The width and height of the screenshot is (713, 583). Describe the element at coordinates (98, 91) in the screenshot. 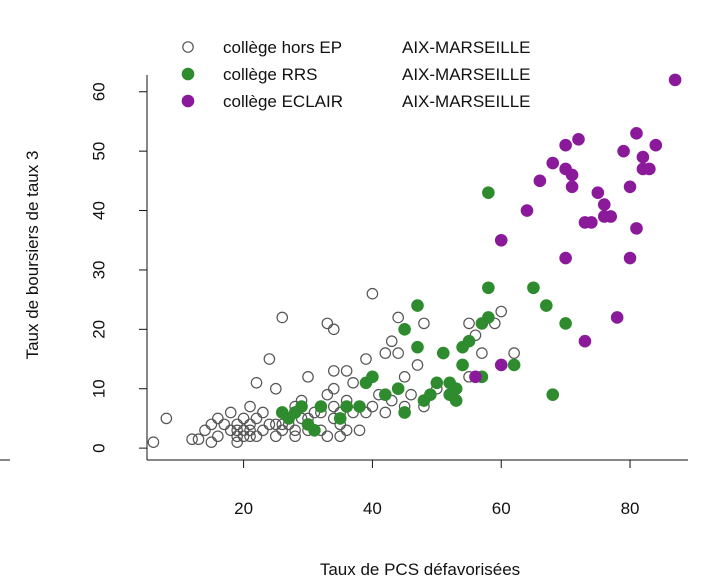

I see `y-tick-label: 60` at that location.